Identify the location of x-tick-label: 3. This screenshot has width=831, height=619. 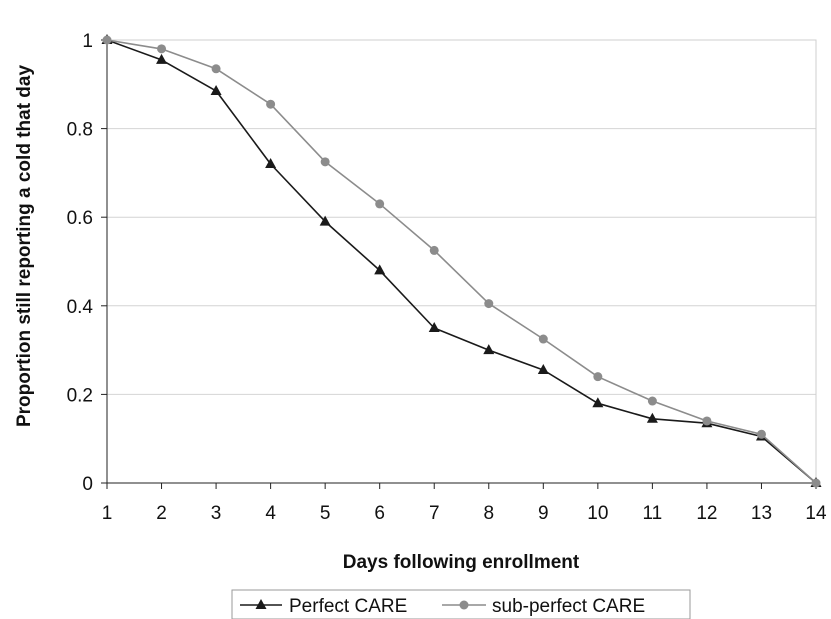
(216, 513).